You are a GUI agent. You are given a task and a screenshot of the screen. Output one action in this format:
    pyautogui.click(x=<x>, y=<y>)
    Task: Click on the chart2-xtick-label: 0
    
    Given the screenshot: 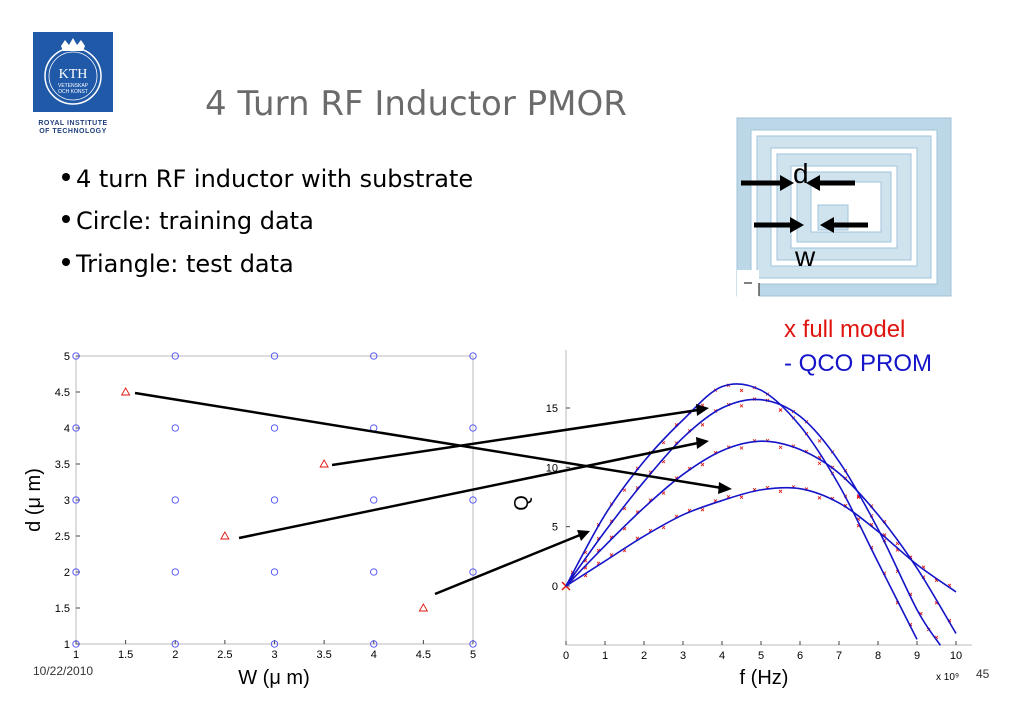 What is the action you would take?
    pyautogui.click(x=566, y=656)
    